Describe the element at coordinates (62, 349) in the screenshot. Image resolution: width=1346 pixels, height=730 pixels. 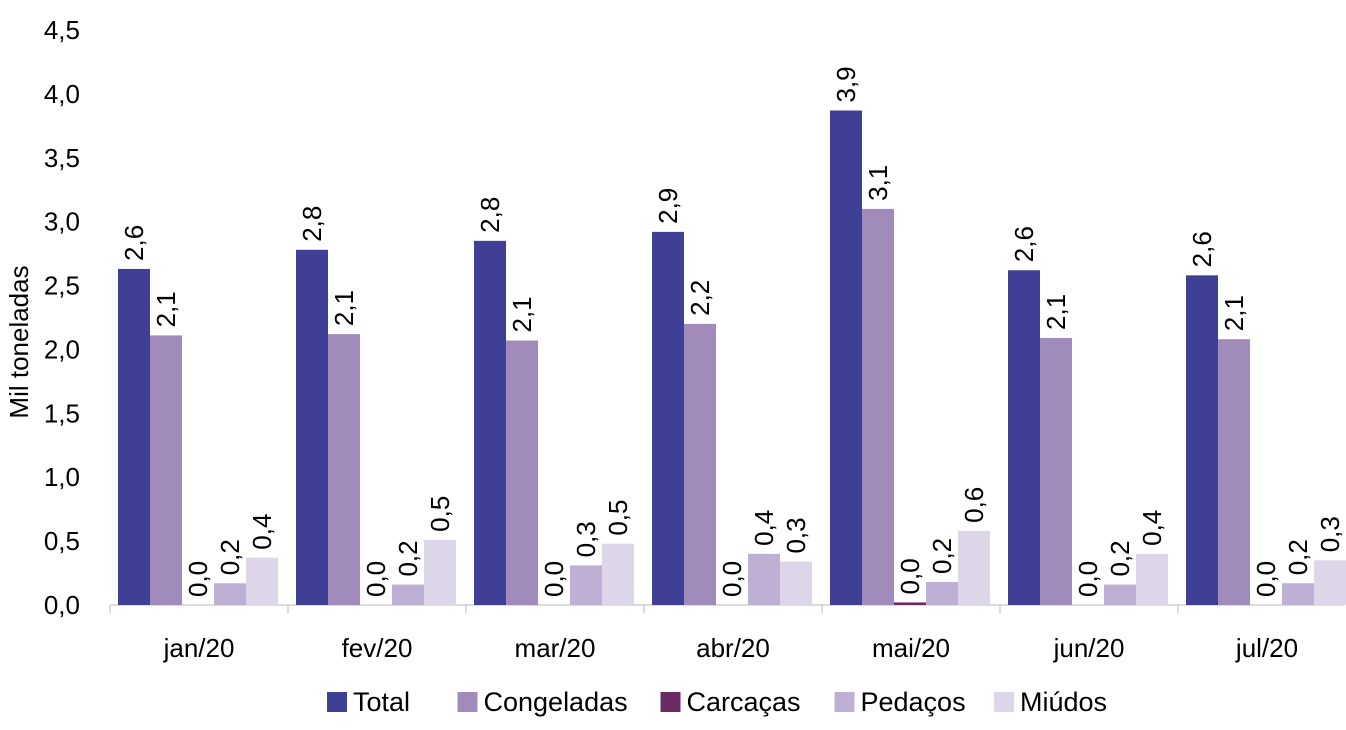
I see `y-tick-label: 2,0` at that location.